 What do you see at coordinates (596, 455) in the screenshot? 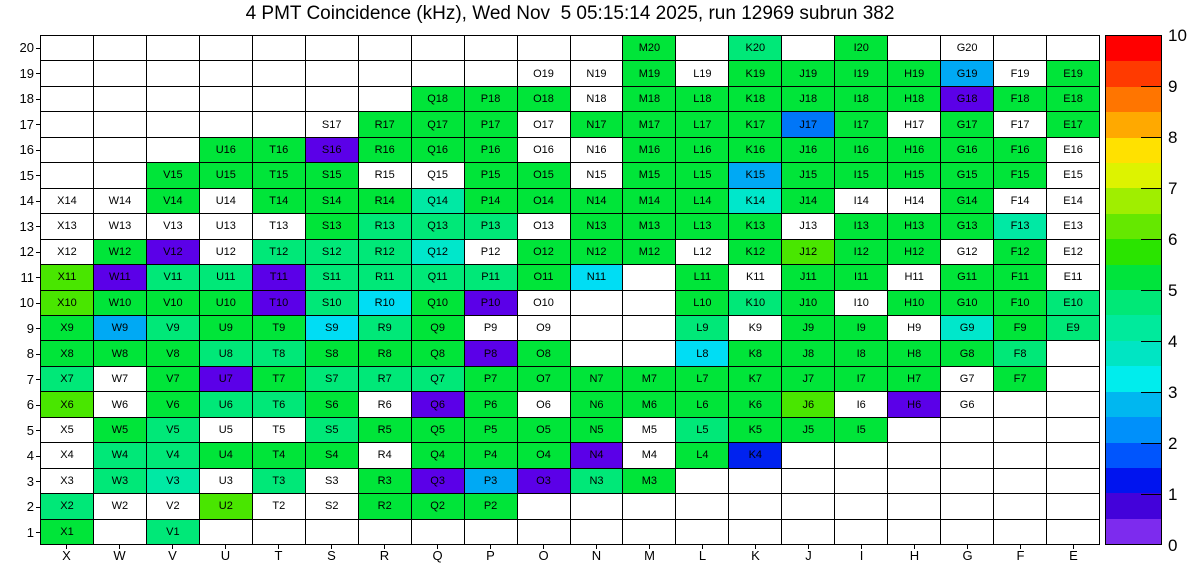
I see `cell-label: N4` at bounding box center [596, 455].